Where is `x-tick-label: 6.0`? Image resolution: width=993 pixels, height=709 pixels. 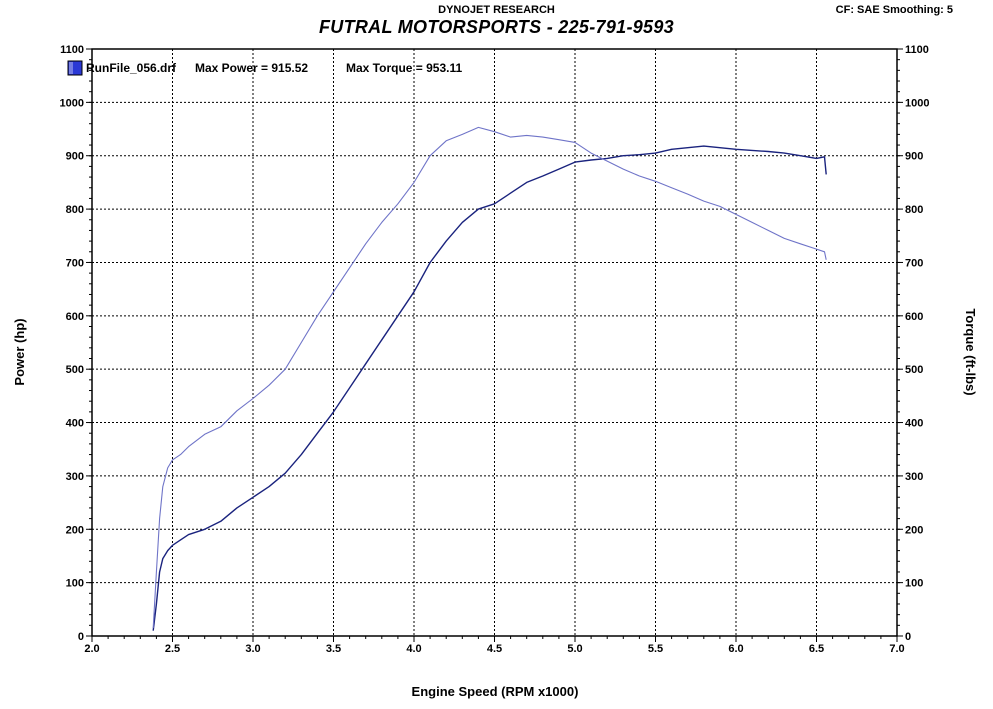 x-tick-label: 6.0 is located at coordinates (735, 649).